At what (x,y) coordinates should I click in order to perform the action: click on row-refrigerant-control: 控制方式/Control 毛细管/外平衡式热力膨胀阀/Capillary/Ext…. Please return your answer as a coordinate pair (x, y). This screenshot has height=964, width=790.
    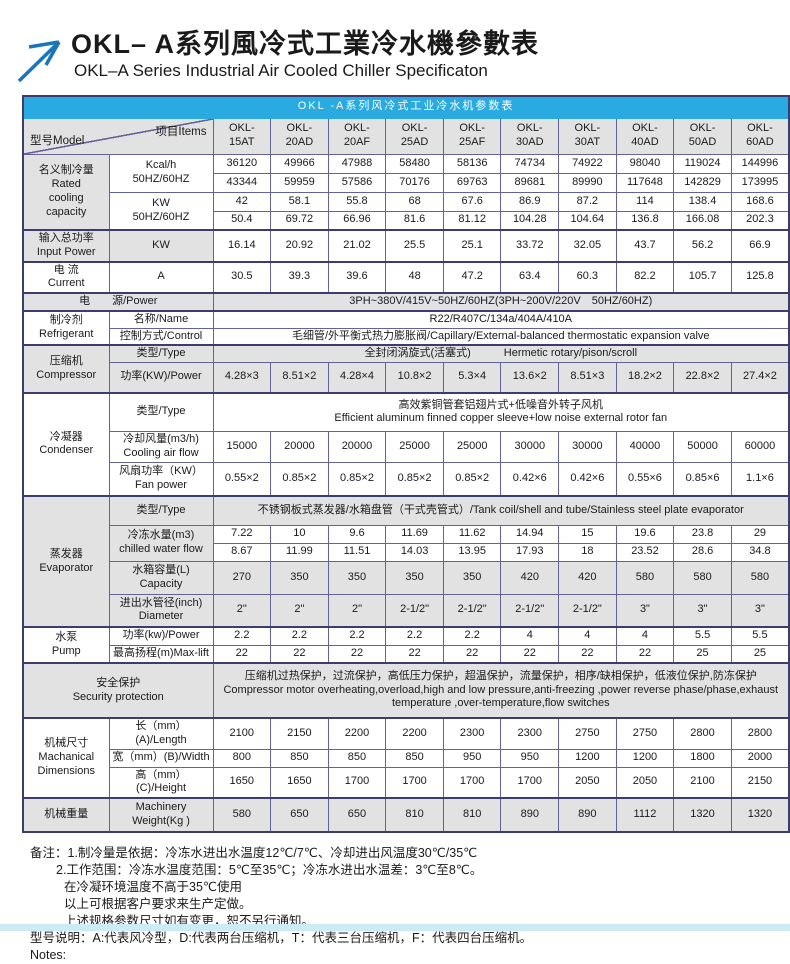
    Looking at the image, I should click on (406, 336).